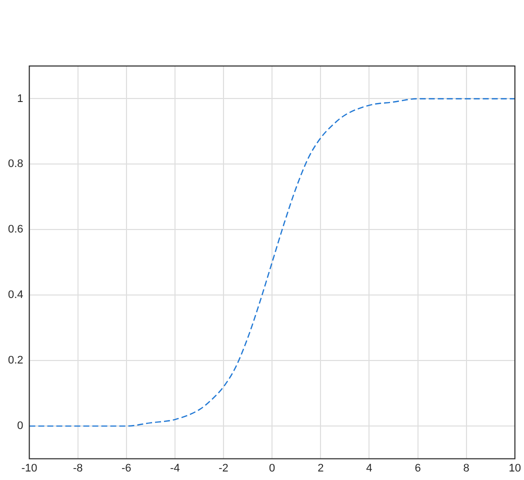  What do you see at coordinates (77, 468) in the screenshot?
I see `x-tick-label: -8` at bounding box center [77, 468].